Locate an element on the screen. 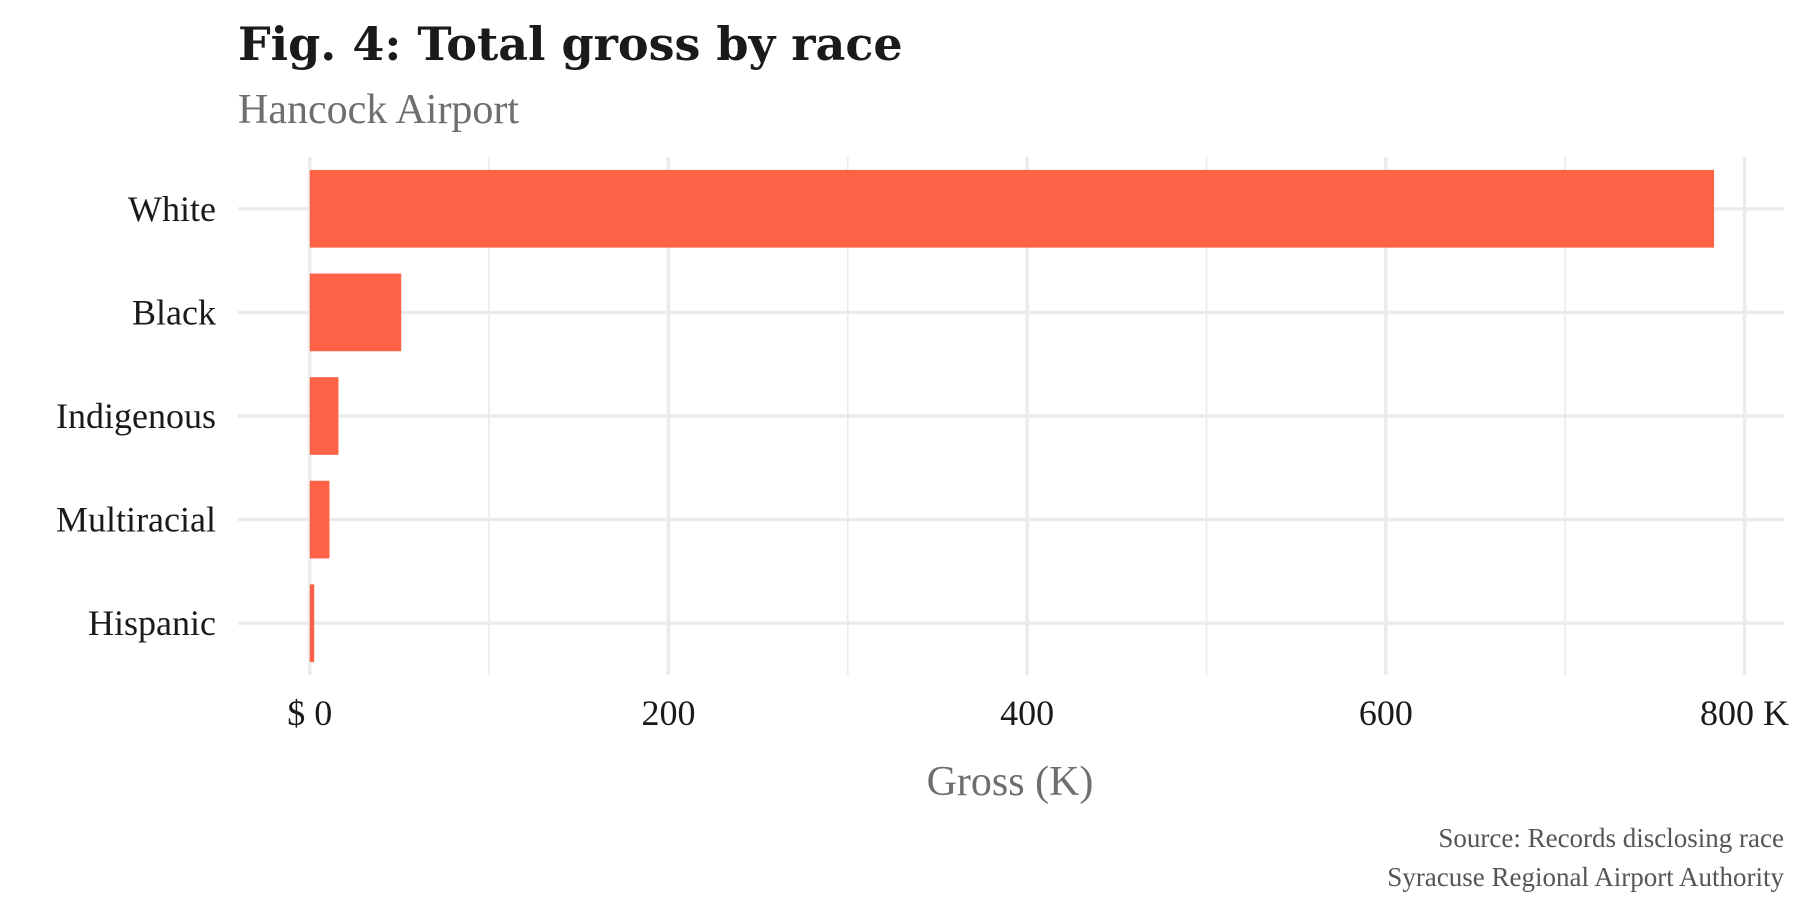  category-label-white: White is located at coordinates (172, 209).